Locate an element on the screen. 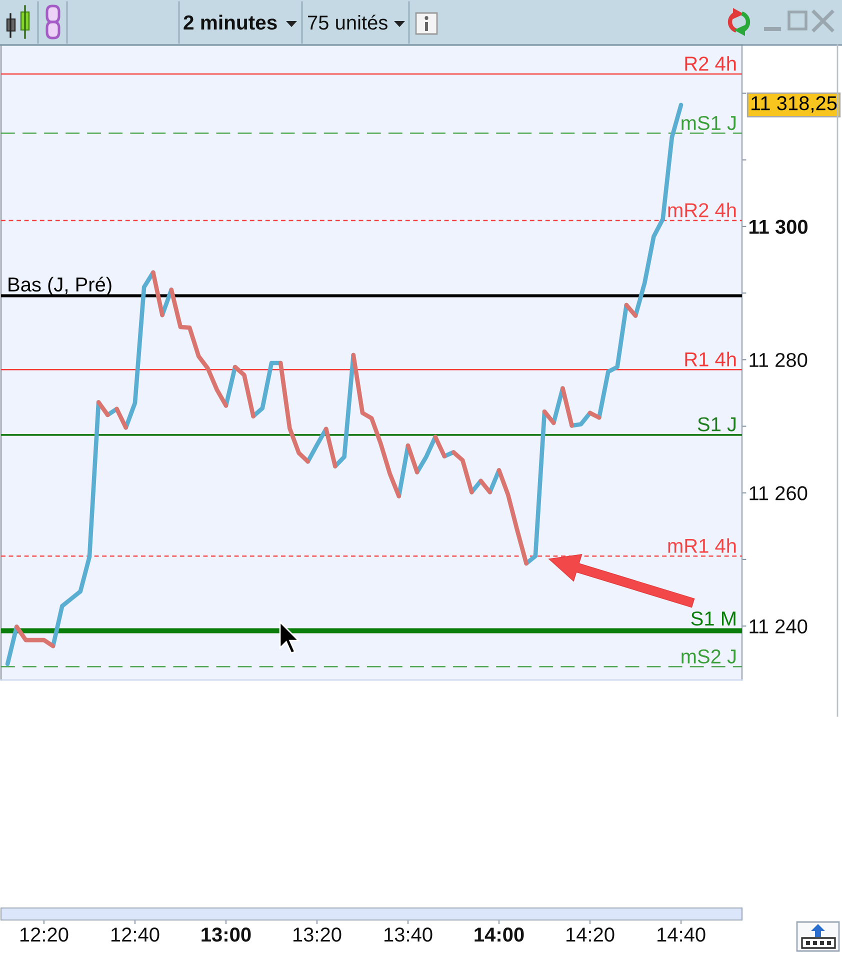 The height and width of the screenshot is (953, 842). y2-tick-label: 11 280 is located at coordinates (779, 360).